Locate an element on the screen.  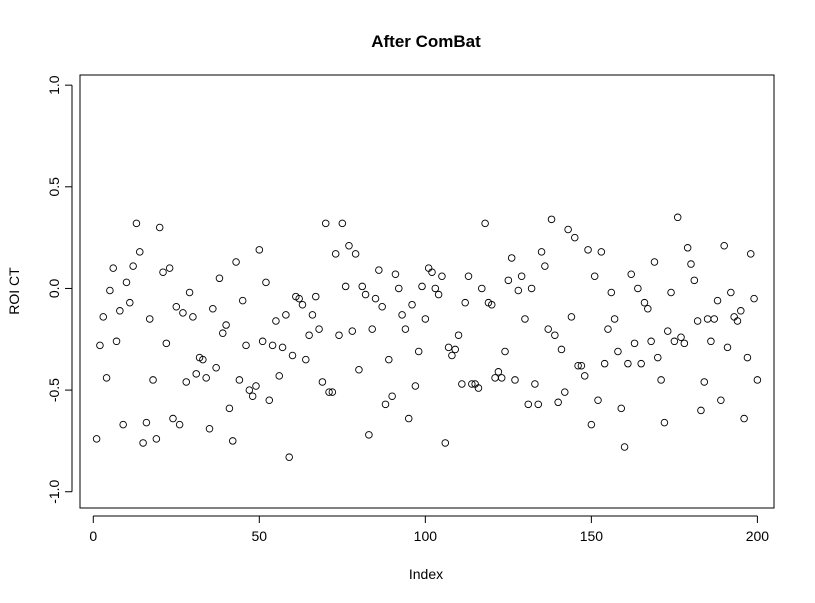
y-axis-label: ROI CT is located at coordinates (14, 291).